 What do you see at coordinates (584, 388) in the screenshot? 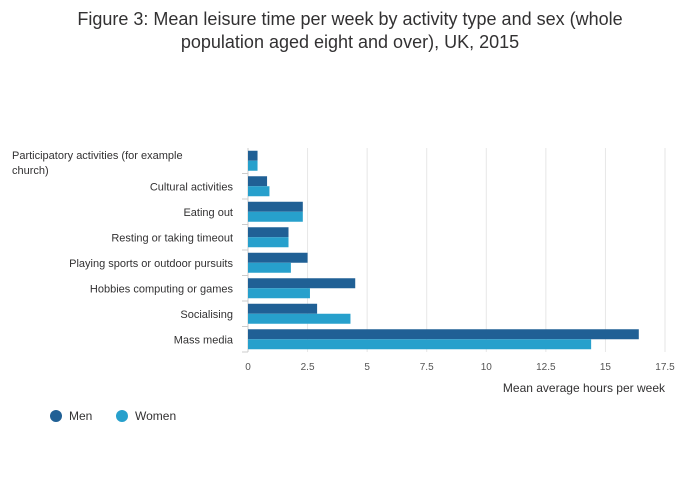
I see `x-axis-title: Mean average hours per week` at bounding box center [584, 388].